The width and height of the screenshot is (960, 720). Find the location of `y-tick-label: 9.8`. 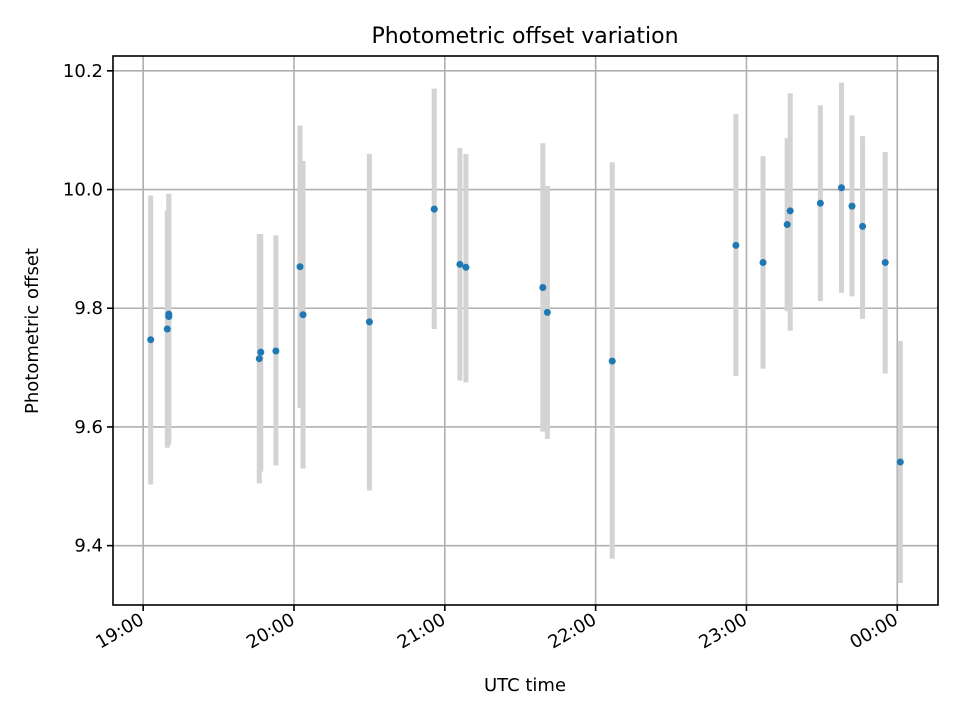

y-tick-label: 9.8 is located at coordinates (88, 308).